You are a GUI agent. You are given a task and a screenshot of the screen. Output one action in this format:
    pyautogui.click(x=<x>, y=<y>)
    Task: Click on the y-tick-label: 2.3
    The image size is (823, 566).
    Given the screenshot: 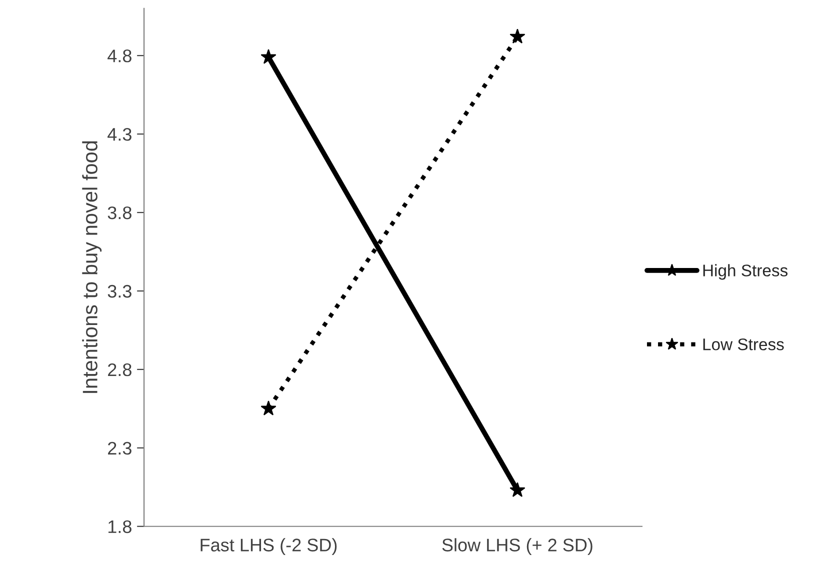 What is the action you would take?
    pyautogui.click(x=120, y=448)
    